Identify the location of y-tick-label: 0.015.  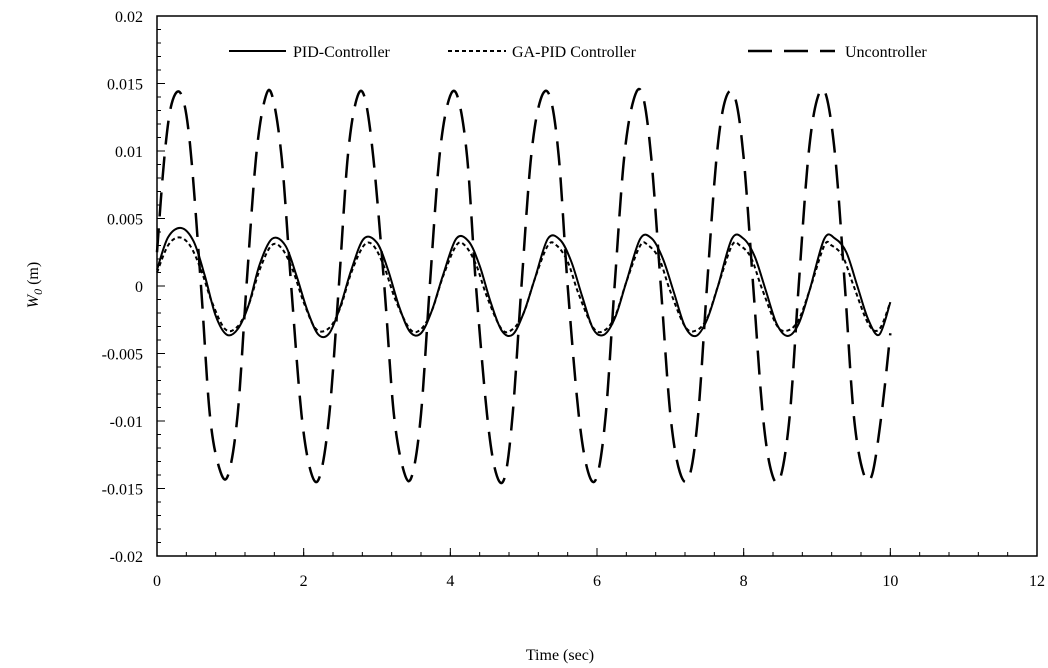
(125, 85).